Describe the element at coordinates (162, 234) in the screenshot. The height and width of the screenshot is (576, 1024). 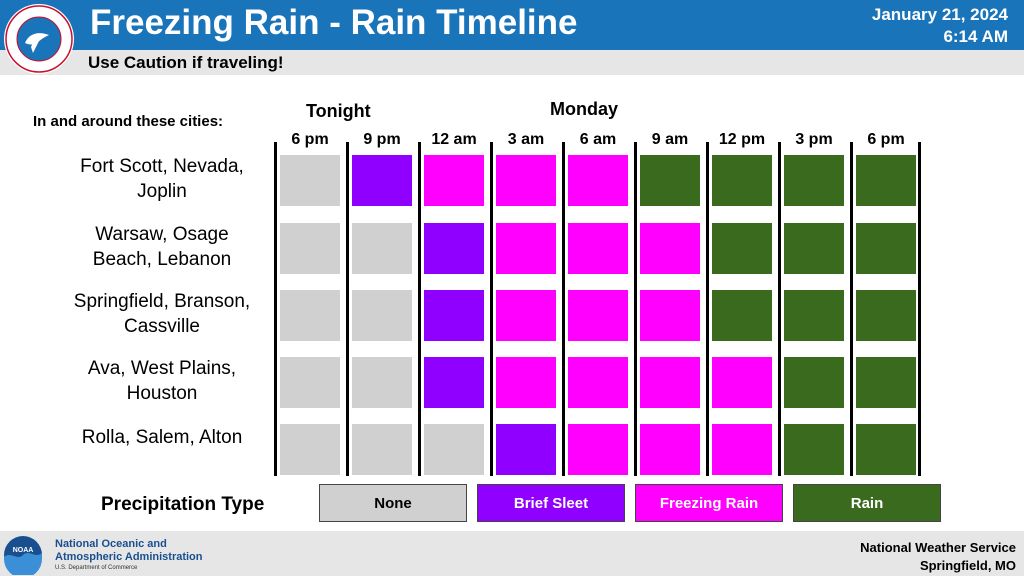
I see `city-label-line: Warsaw, Osage` at that location.